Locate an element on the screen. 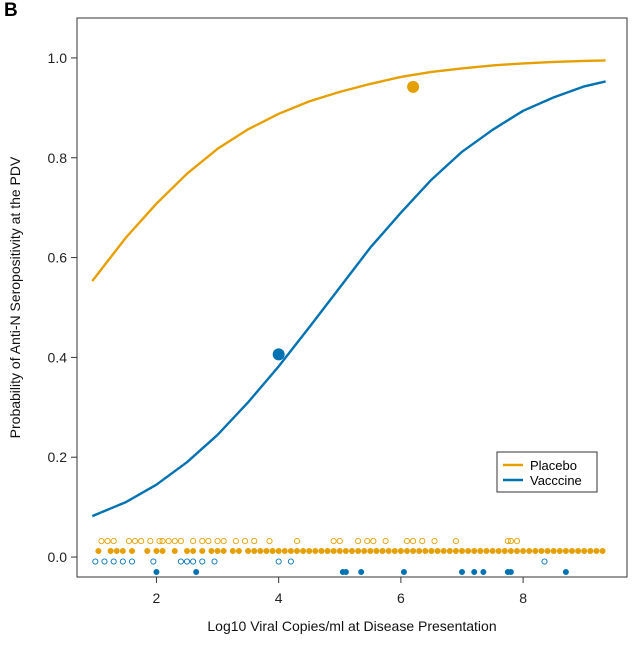  y-tick-label: 0.6 is located at coordinates (58, 258).